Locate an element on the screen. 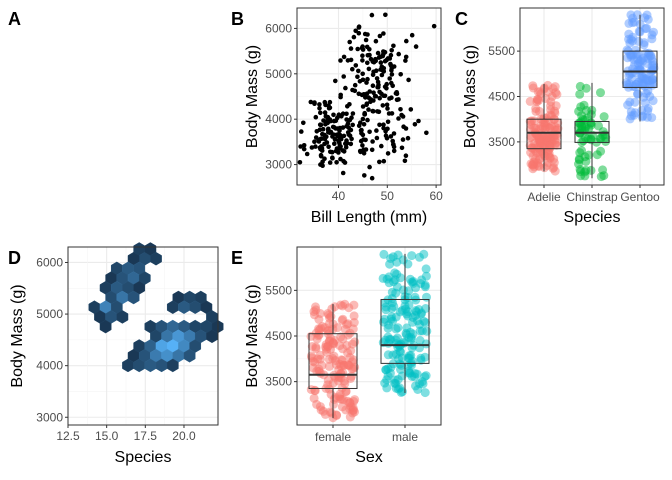 The width and height of the screenshot is (672, 480). e-ytick-label-0: 3500 is located at coordinates (278, 382).